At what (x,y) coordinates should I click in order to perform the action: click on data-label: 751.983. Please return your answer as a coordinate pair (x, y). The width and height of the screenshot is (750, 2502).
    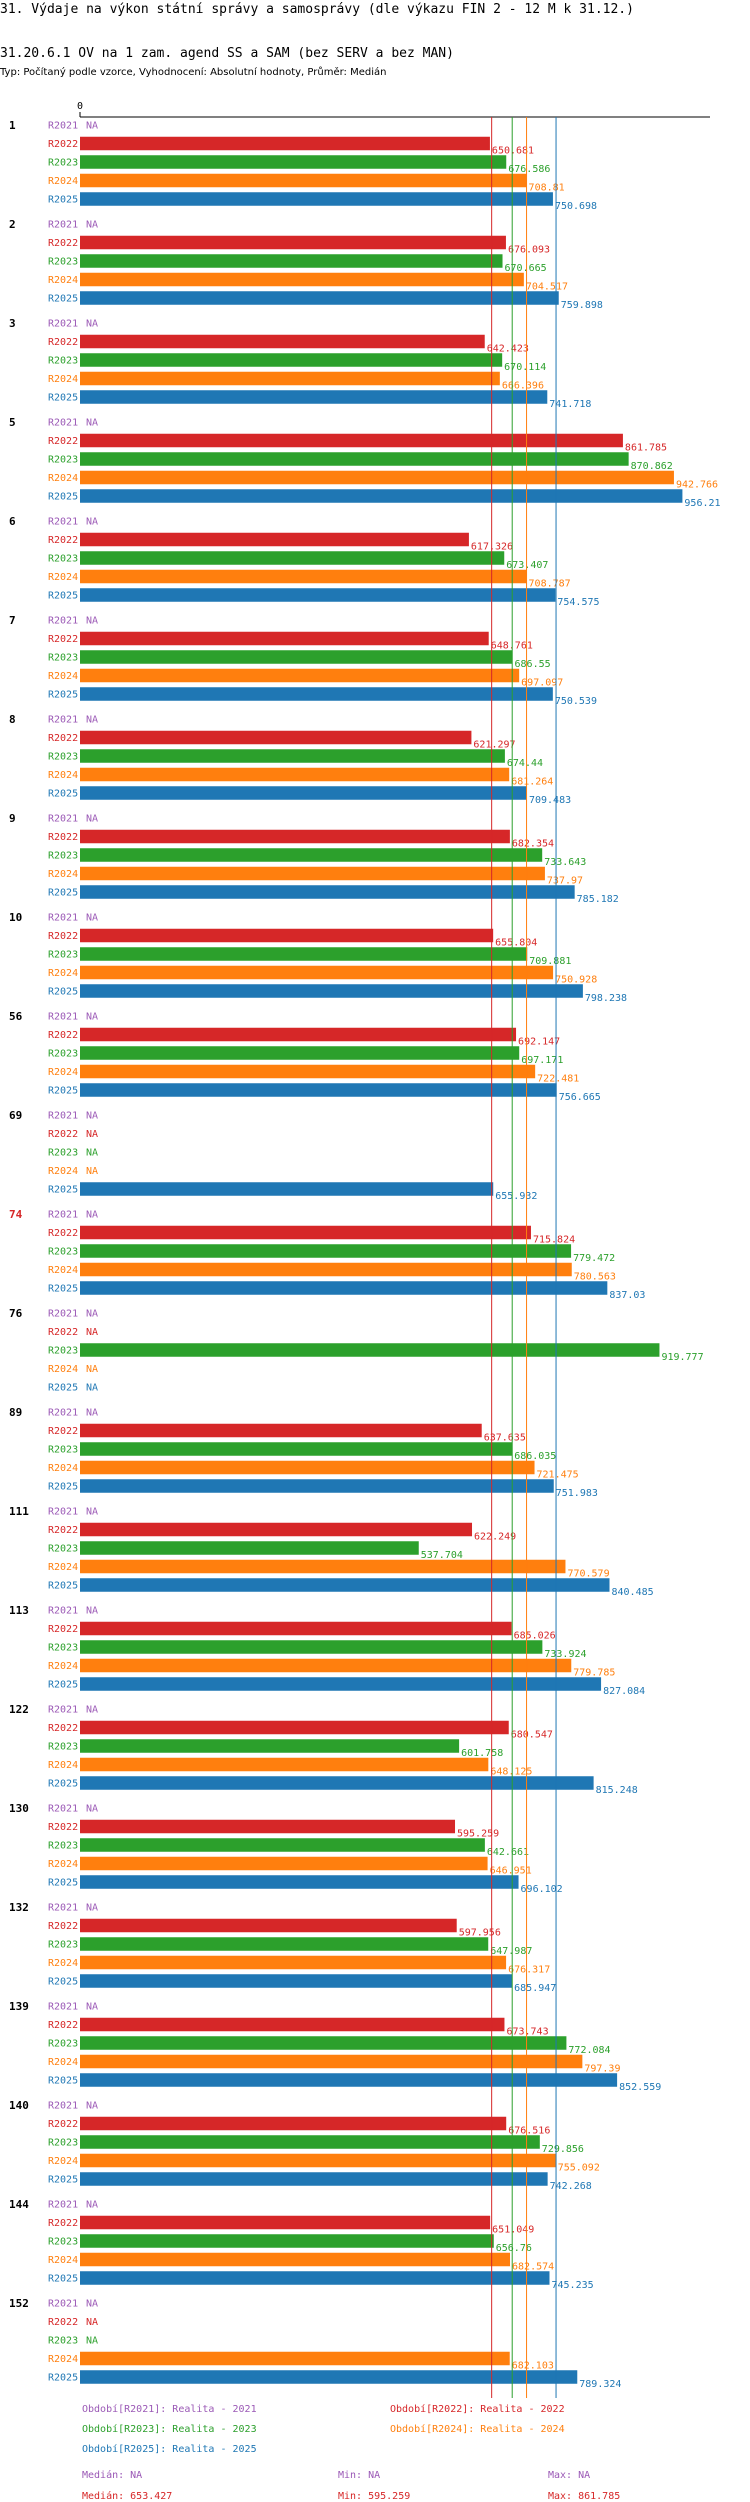
    Looking at the image, I should click on (577, 1493).